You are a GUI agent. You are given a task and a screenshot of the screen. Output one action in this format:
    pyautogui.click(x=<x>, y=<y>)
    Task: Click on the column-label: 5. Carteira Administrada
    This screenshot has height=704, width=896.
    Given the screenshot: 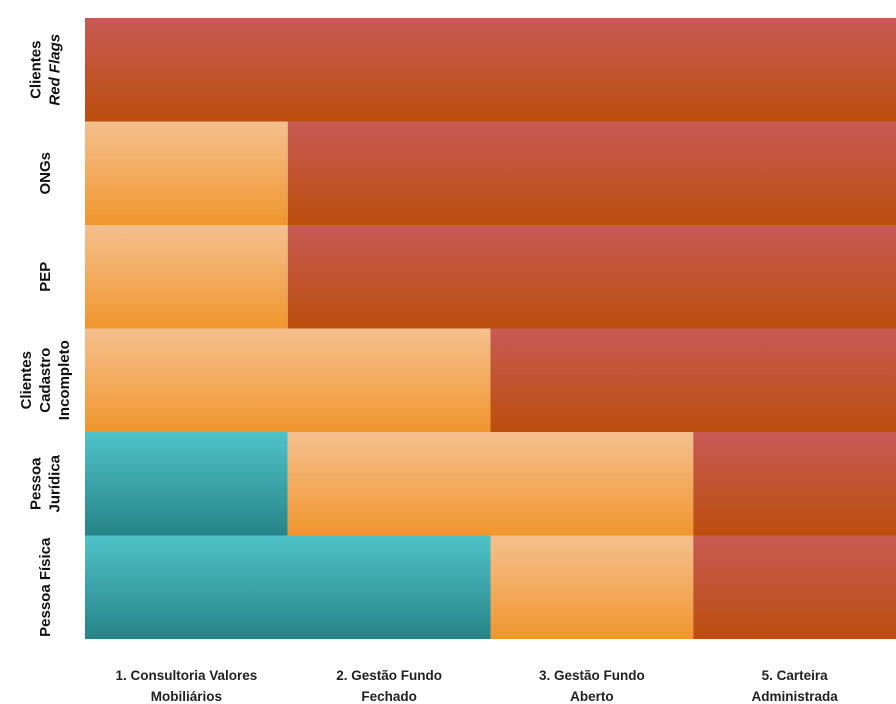 What is the action you would take?
    pyautogui.click(x=794, y=686)
    